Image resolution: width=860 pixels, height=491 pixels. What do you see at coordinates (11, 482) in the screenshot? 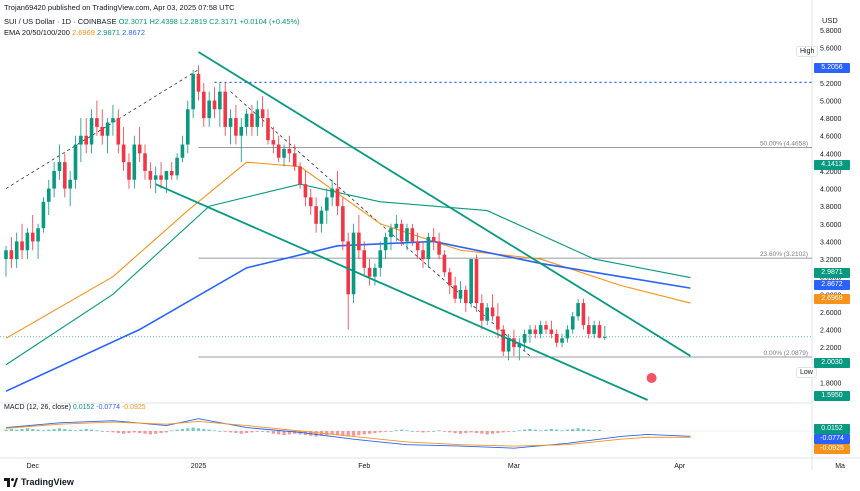
I see `tradingview-logo-icon` at bounding box center [11, 482].